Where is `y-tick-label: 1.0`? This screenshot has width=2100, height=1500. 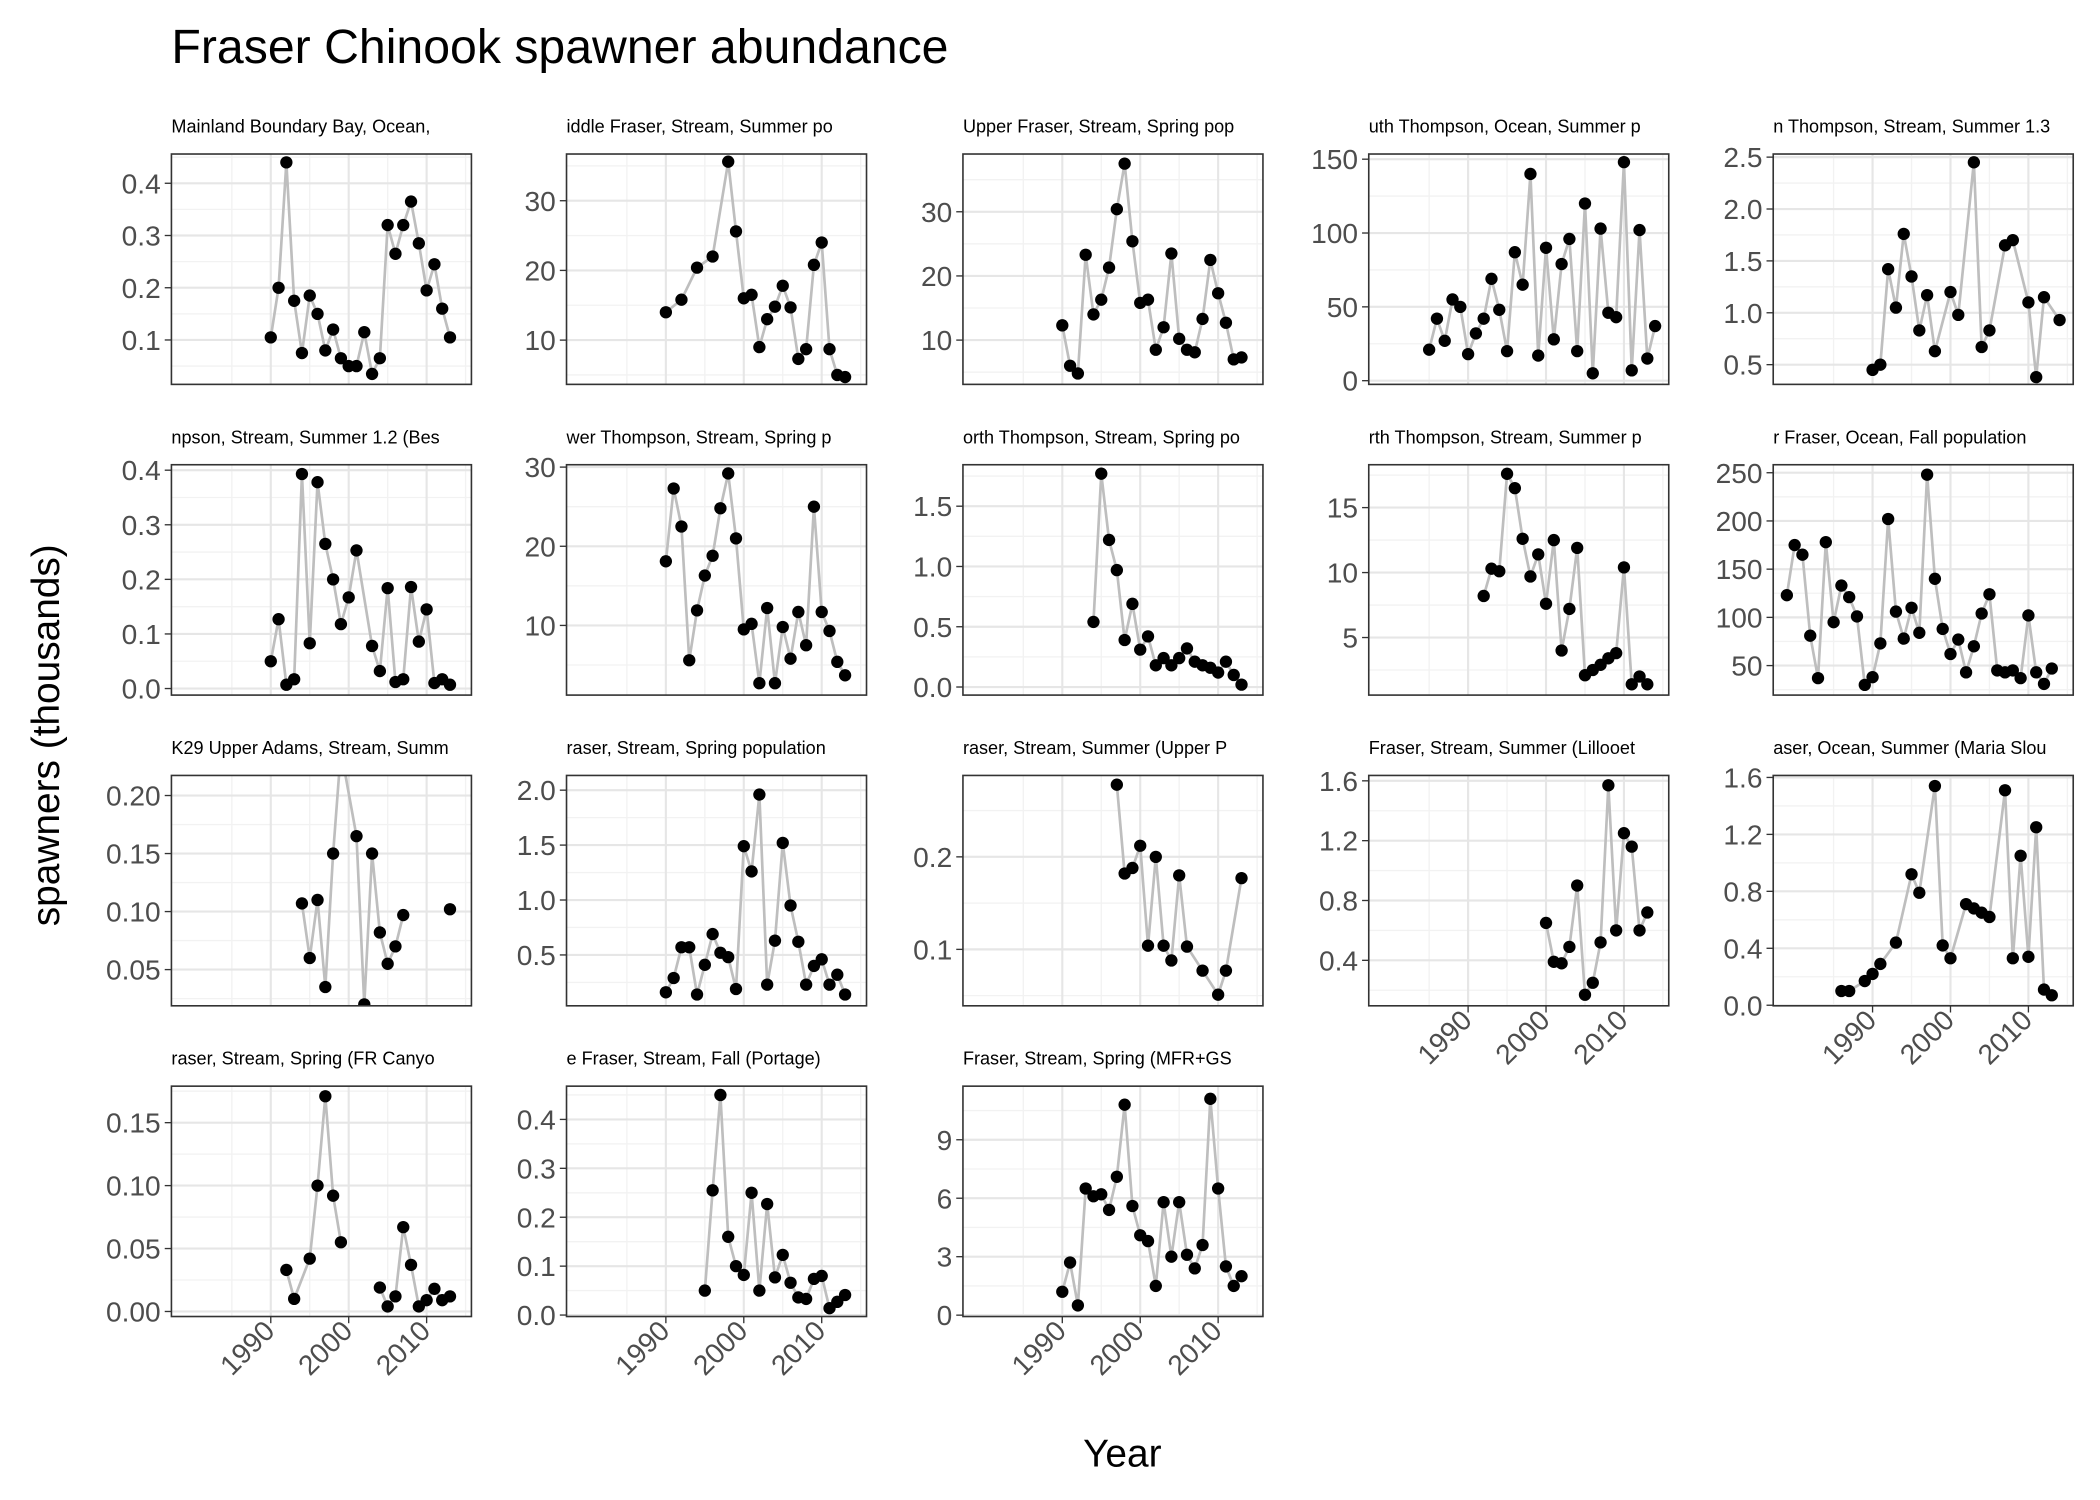
y-tick-label: 1.0 is located at coordinates (932, 567).